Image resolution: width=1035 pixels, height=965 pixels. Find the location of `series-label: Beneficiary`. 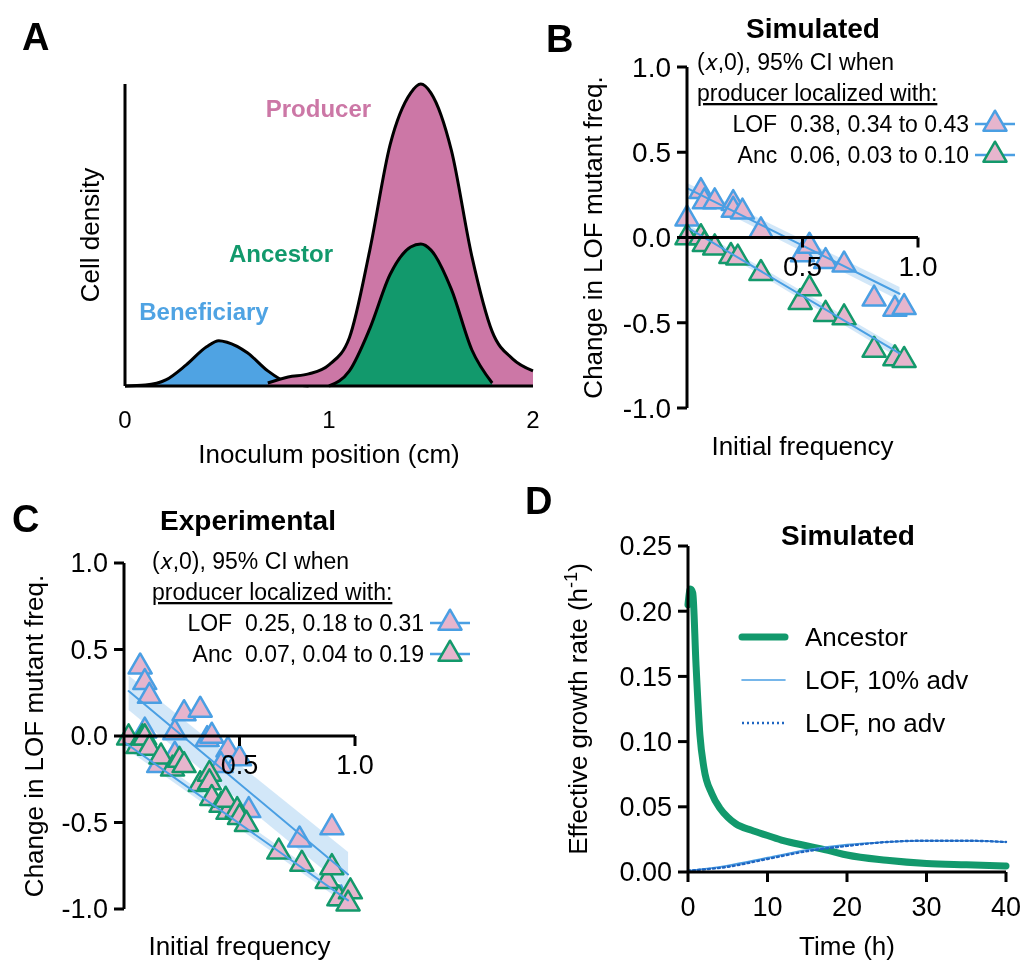

series-label: Beneficiary is located at coordinates (204, 311).